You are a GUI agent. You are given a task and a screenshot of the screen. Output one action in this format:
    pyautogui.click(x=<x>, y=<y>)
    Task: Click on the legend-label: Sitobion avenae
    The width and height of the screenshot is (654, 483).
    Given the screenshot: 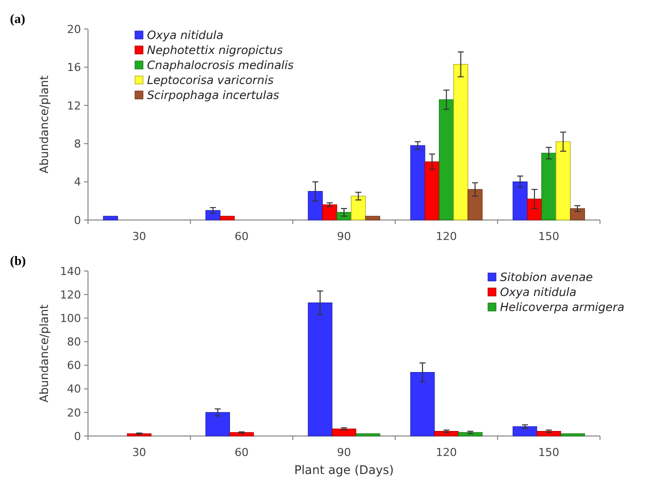 What is the action you would take?
    pyautogui.click(x=546, y=277)
    